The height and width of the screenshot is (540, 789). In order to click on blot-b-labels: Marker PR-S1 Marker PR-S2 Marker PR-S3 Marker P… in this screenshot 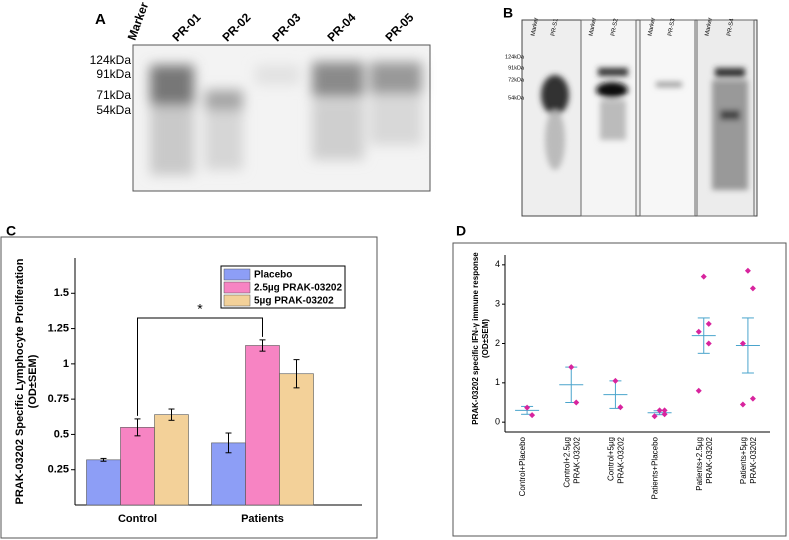, I will do `click(620, 59)`.